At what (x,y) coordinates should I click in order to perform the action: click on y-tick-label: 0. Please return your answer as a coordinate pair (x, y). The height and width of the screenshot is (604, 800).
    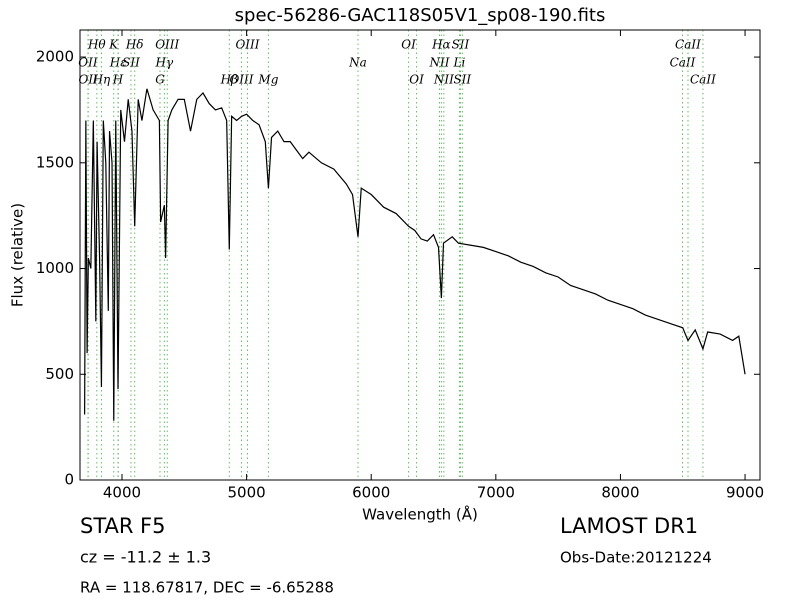
    Looking at the image, I should click on (69, 480).